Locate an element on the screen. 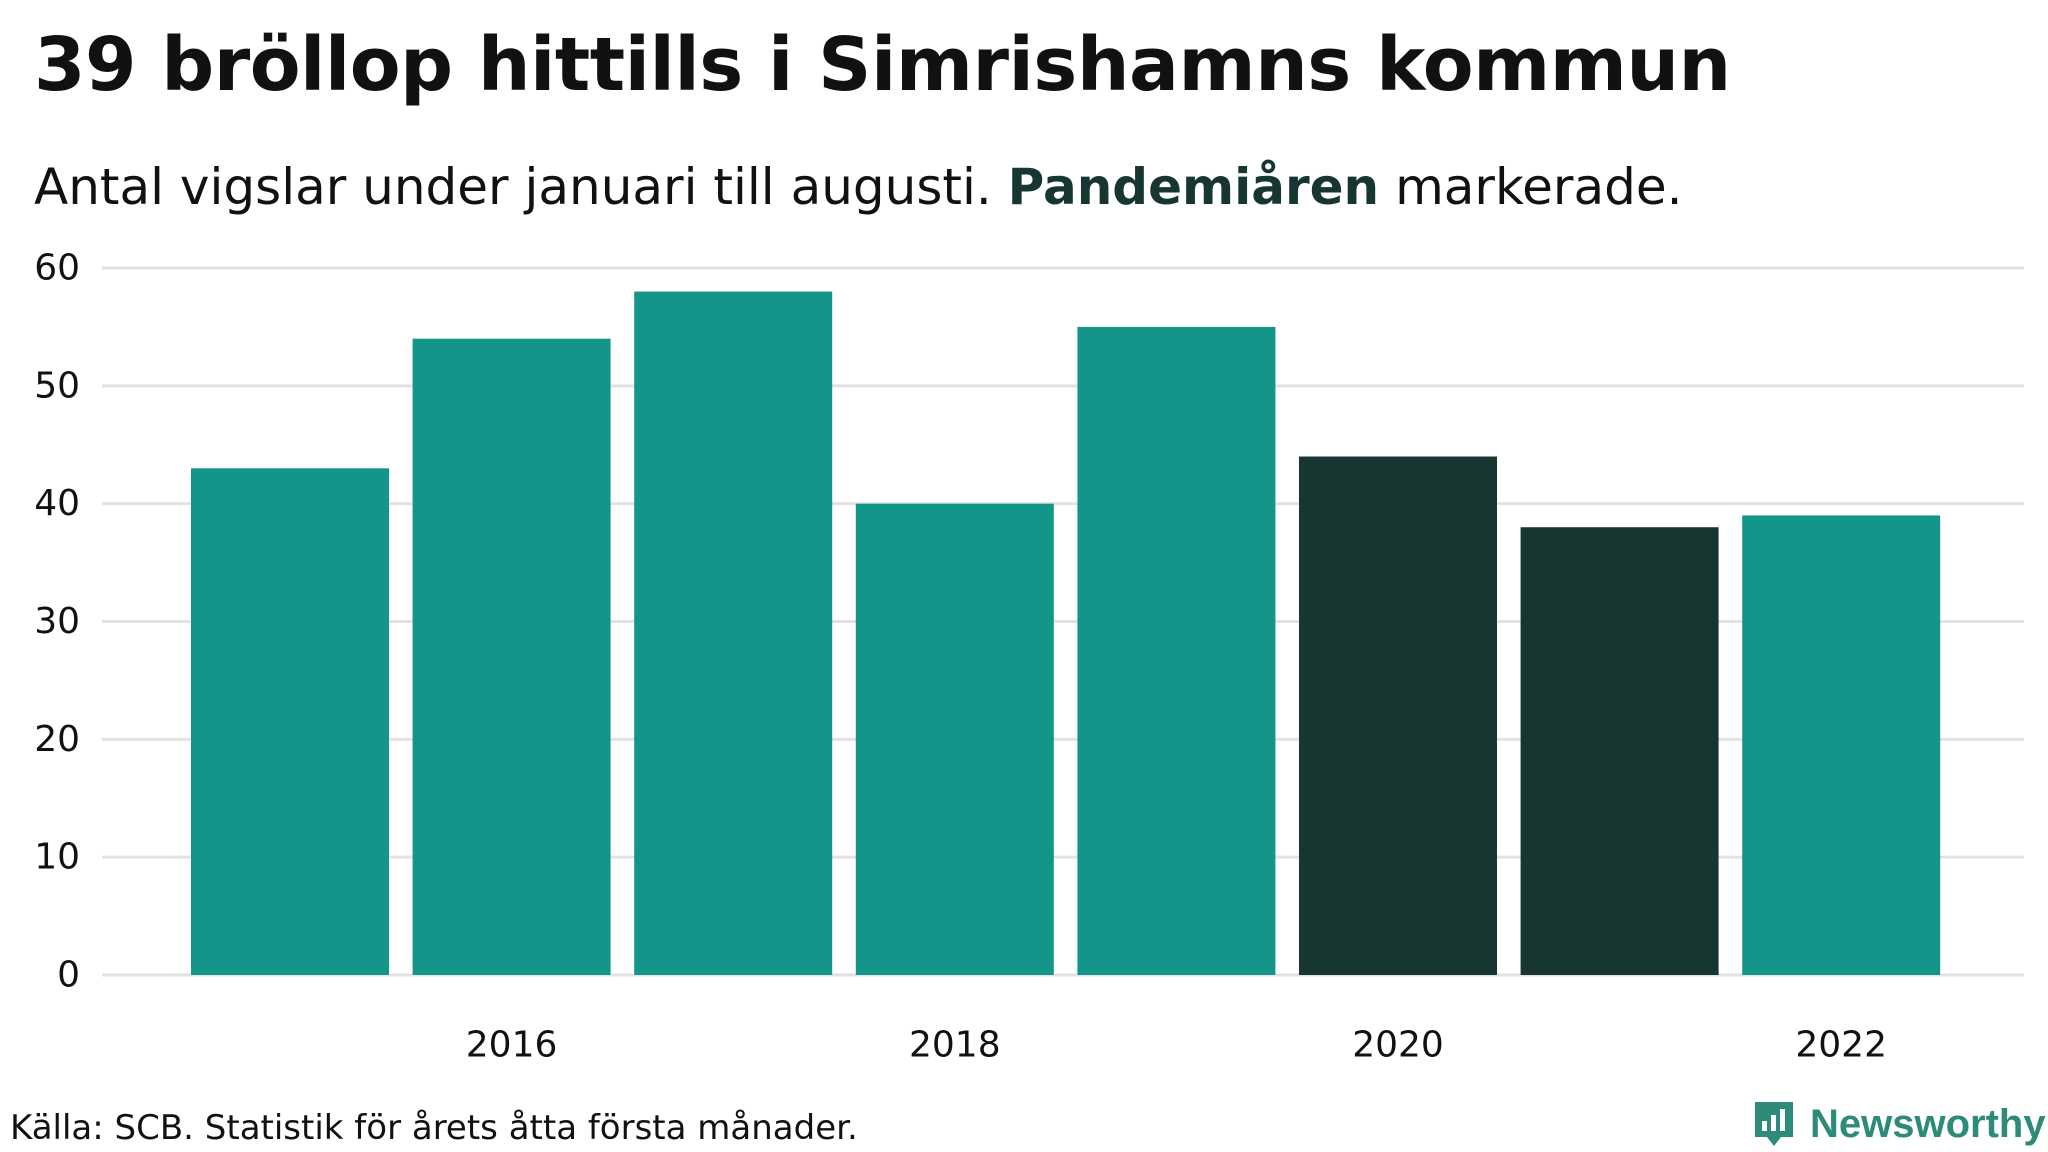 This screenshot has height=1152, width=2048. y-tick-label: 40 is located at coordinates (57, 503).